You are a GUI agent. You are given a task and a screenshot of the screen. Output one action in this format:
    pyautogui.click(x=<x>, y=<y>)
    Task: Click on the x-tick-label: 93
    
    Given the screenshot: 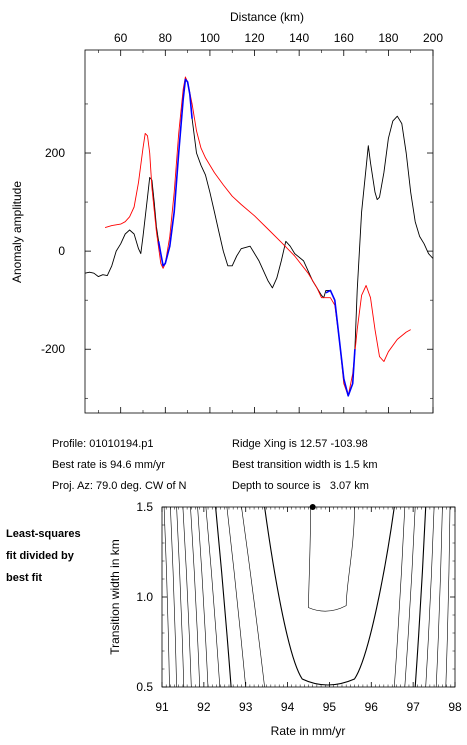 What is the action you would take?
    pyautogui.click(x=246, y=707)
    